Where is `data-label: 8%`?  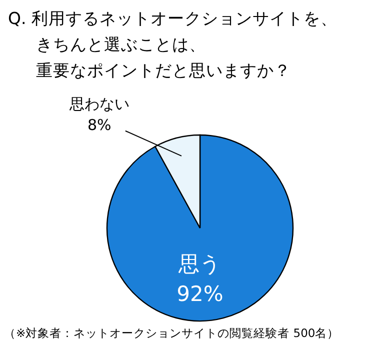
data-label: 8% is located at coordinates (100, 125).